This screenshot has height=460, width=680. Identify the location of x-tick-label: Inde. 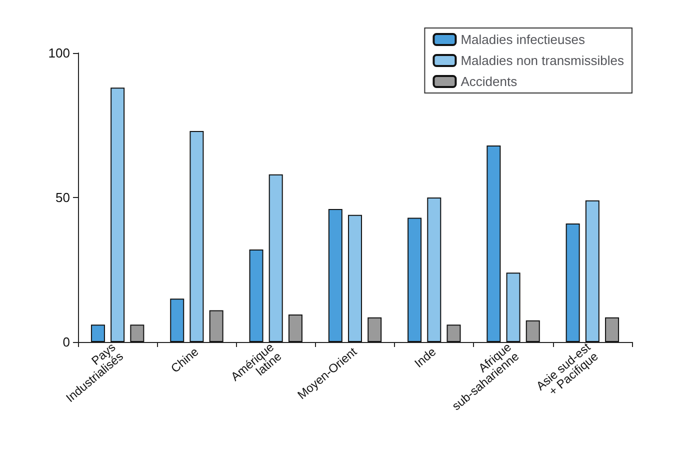
(425, 357).